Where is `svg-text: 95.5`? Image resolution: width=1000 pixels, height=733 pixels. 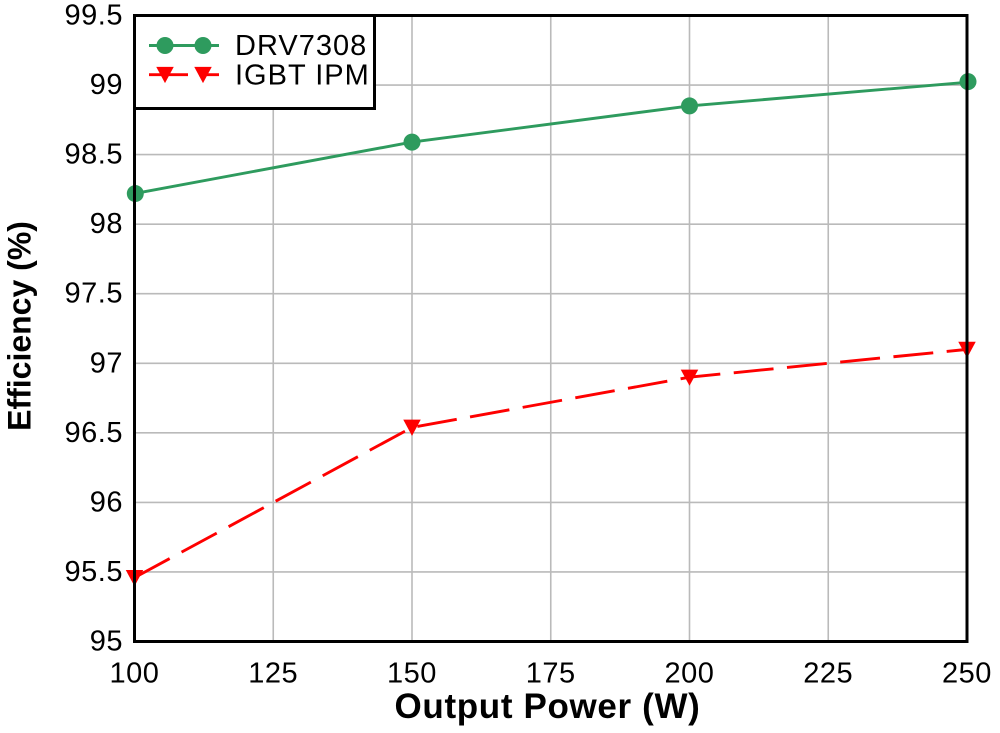
svg-text: 95.5 is located at coordinates (94, 572).